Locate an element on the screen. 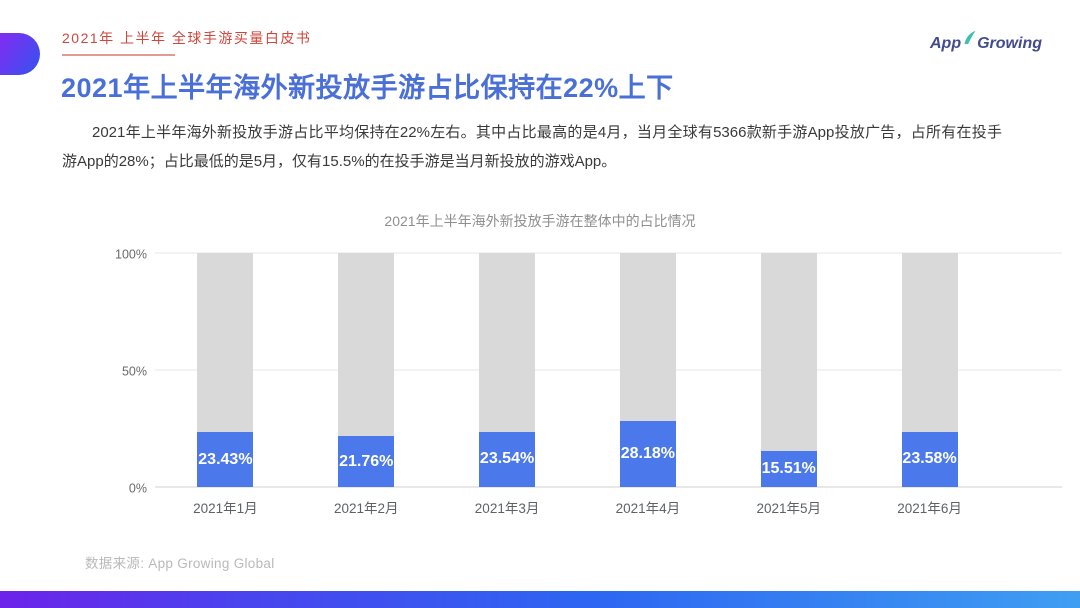  y-axis-tick-100%: 100% is located at coordinates (131, 253).